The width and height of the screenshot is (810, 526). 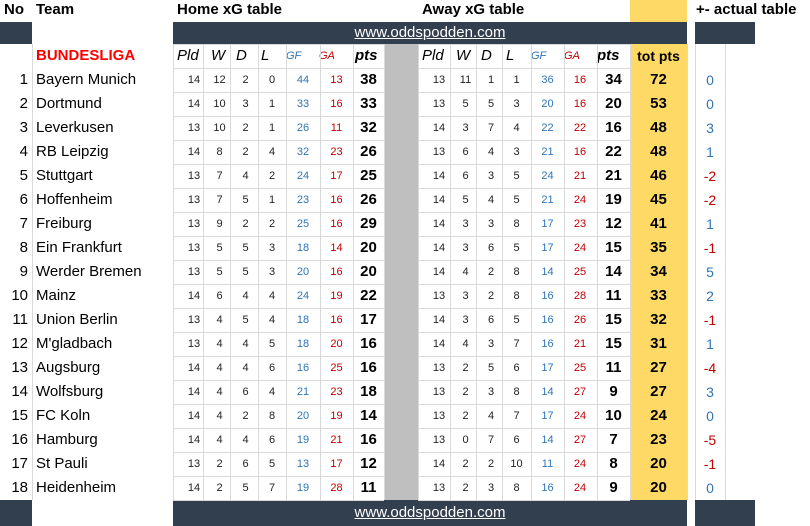 What do you see at coordinates (16, 513) in the screenshot?
I see `bottom-band-left` at bounding box center [16, 513].